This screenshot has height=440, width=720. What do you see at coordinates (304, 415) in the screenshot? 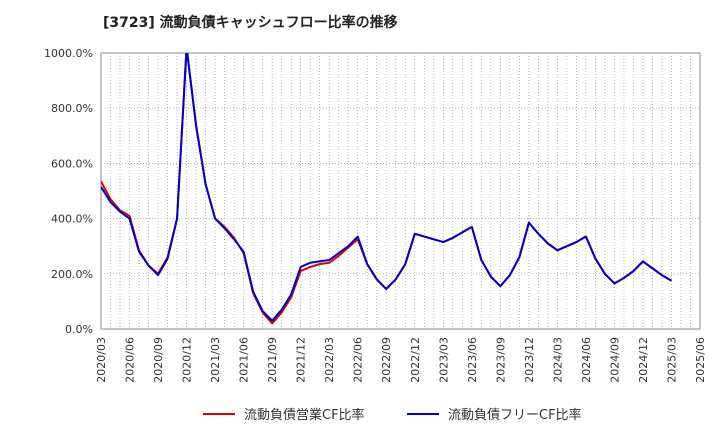
I see `legend-label-1: 流動負債営業CF比率` at bounding box center [304, 415].